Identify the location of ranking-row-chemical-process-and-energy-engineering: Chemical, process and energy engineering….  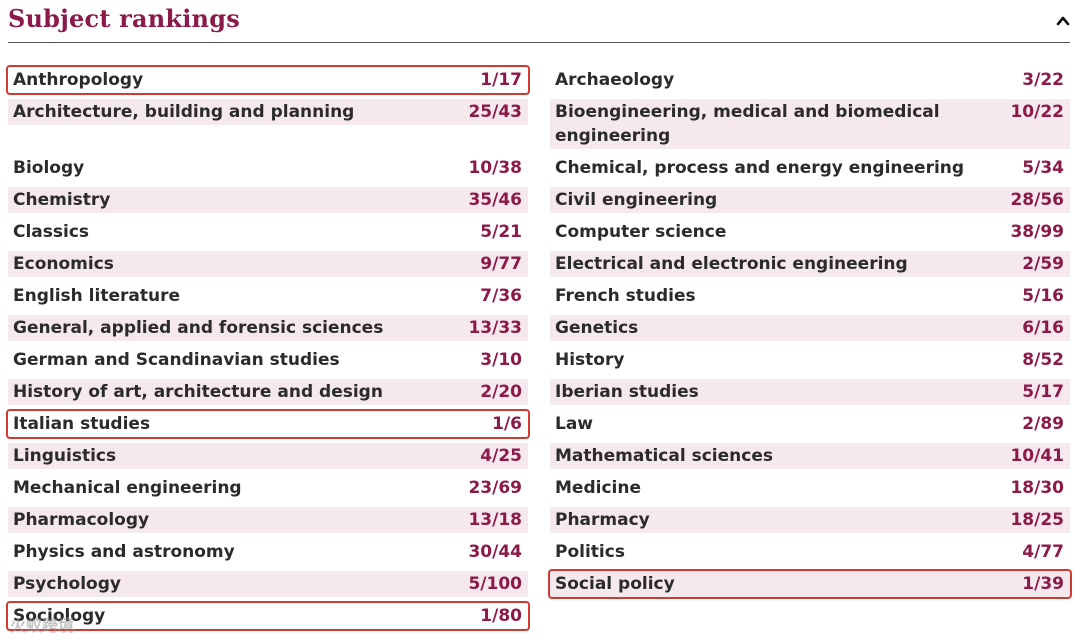
(810, 168).